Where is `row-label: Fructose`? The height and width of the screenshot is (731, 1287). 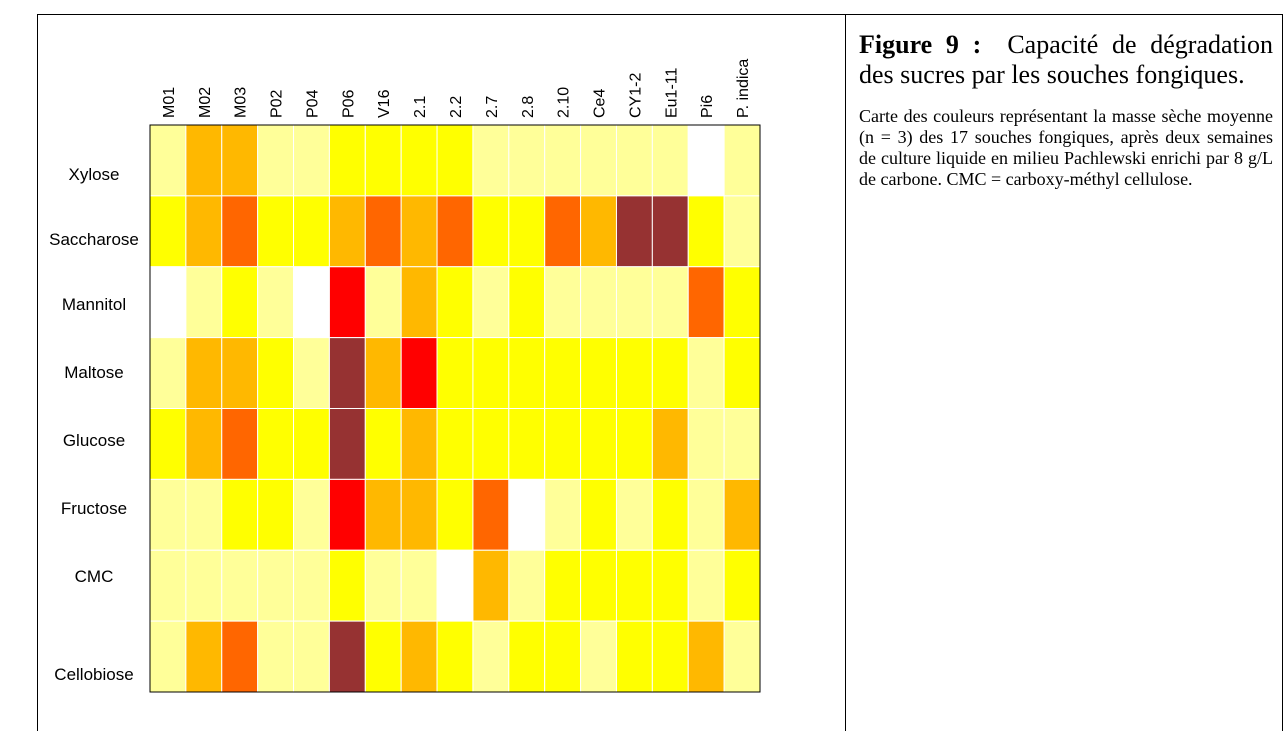
row-label: Fructose is located at coordinates (94, 508).